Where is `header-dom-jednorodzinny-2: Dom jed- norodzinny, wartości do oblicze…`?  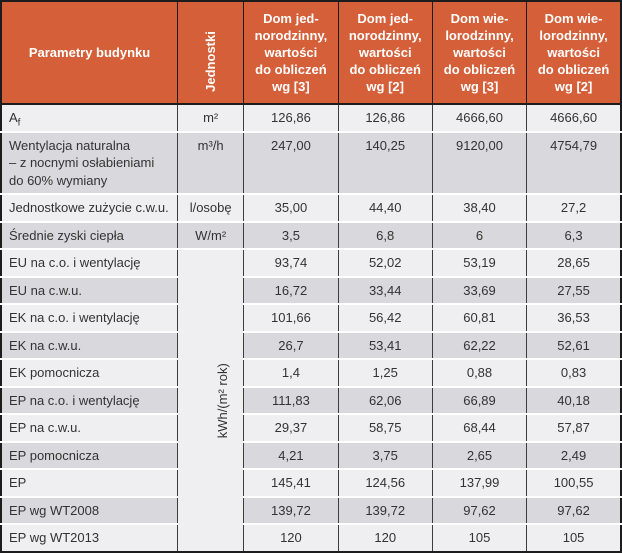
header-dom-jednorodzinny-2: Dom jed- norodzinny, wartości do oblicze… is located at coordinates (385, 53).